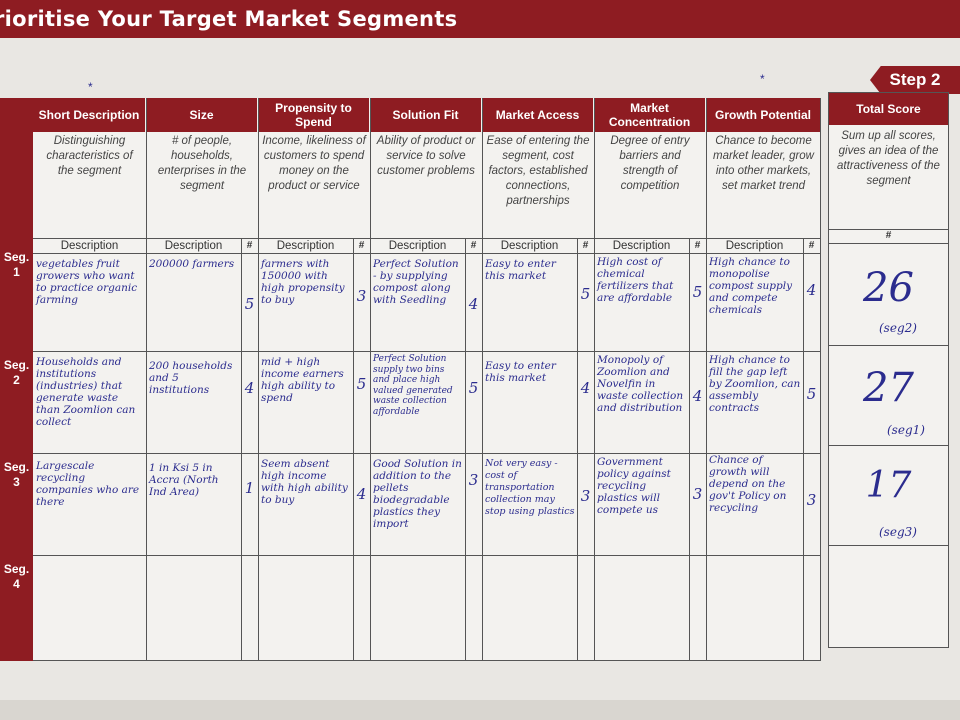 The height and width of the screenshot is (720, 960). Describe the element at coordinates (585, 388) in the screenshot. I see `segment-2-market-access-score: 4` at that location.